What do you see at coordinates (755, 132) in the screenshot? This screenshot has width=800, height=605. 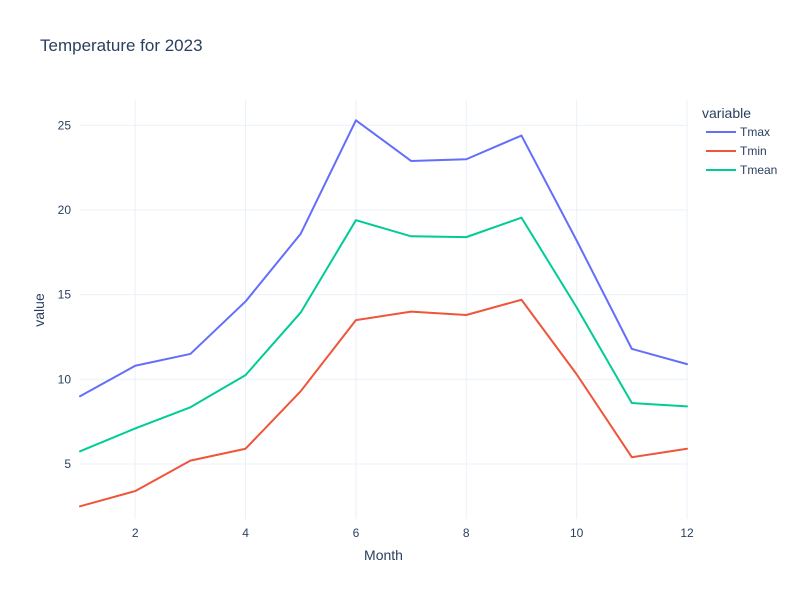 I see `legend-label: Tmax` at bounding box center [755, 132].